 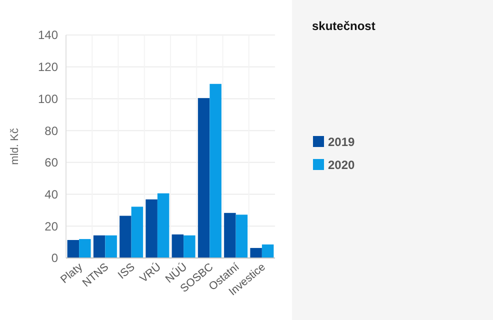 I want to click on legend-label: 2020, so click(x=342, y=165).